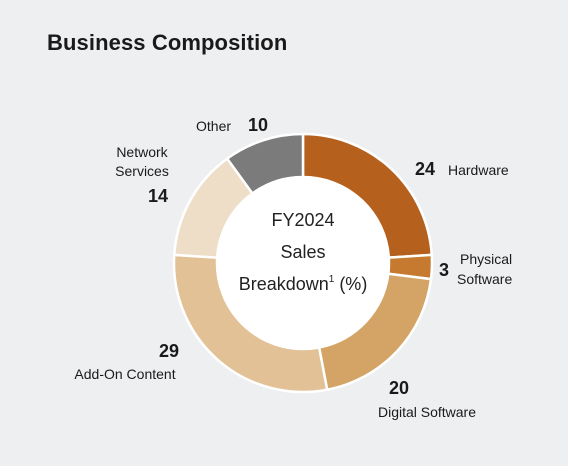  I want to click on center-label-line-2: Sales, so click(302, 252).